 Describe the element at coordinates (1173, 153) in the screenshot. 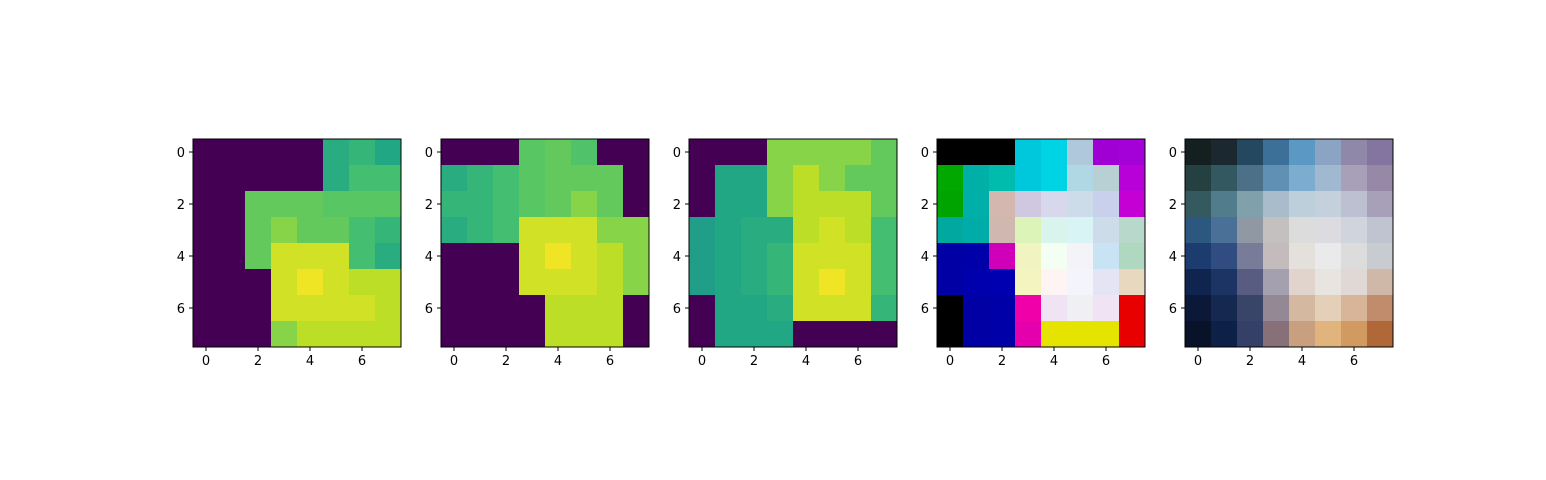

I see `y-tick-label: 0` at that location.